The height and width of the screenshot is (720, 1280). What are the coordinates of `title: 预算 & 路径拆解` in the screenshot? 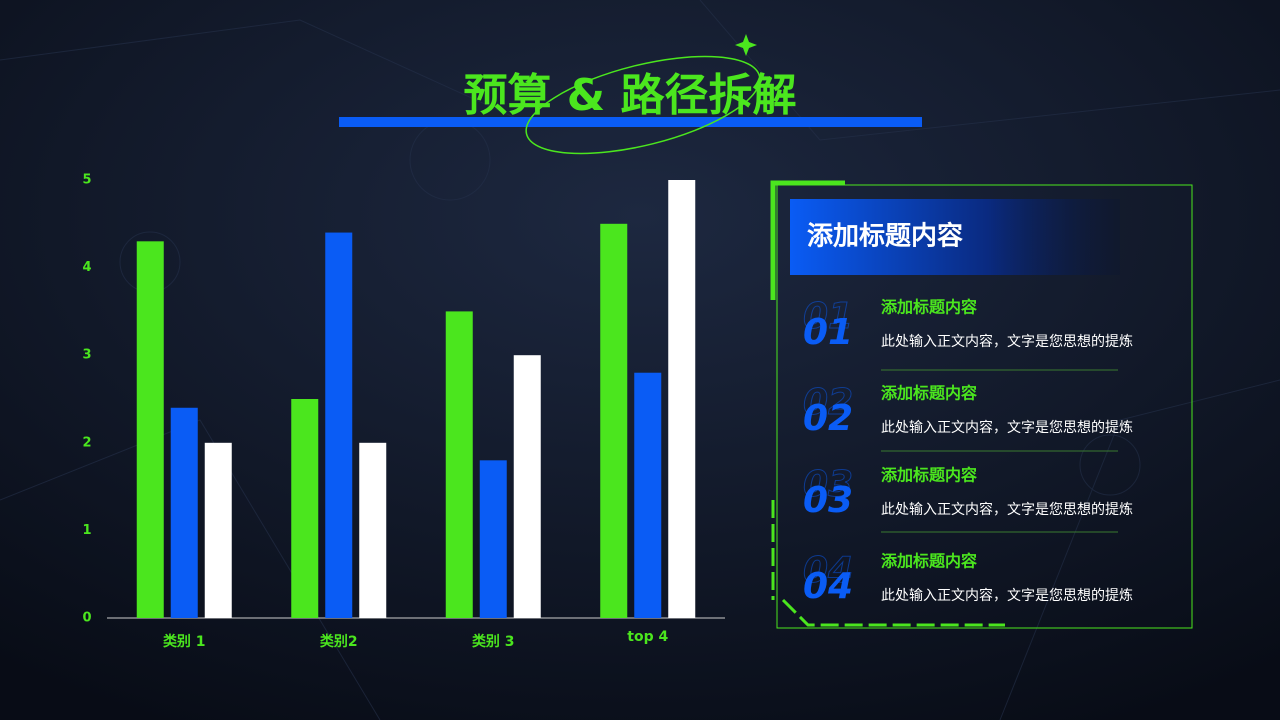 It's located at (629, 95).